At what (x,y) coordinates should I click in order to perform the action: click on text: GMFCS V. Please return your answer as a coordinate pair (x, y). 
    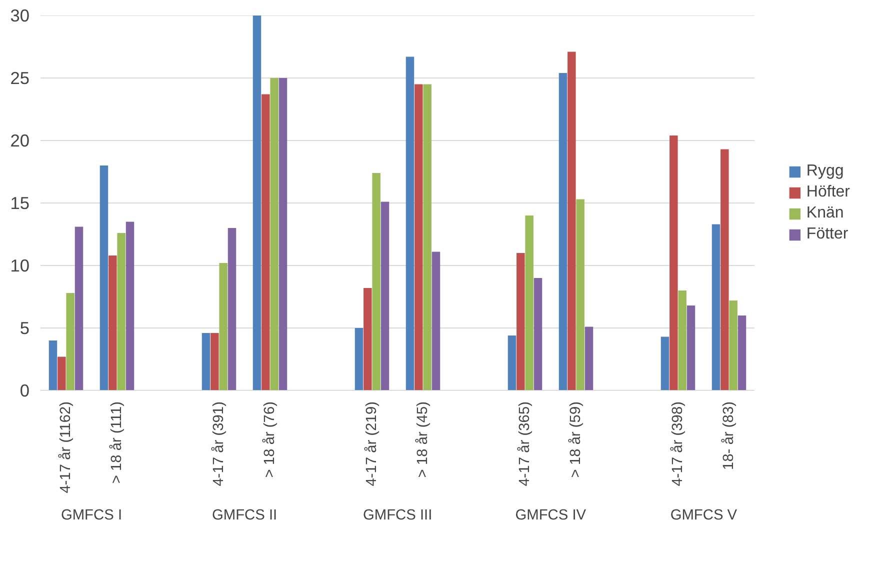
    Looking at the image, I should click on (704, 516).